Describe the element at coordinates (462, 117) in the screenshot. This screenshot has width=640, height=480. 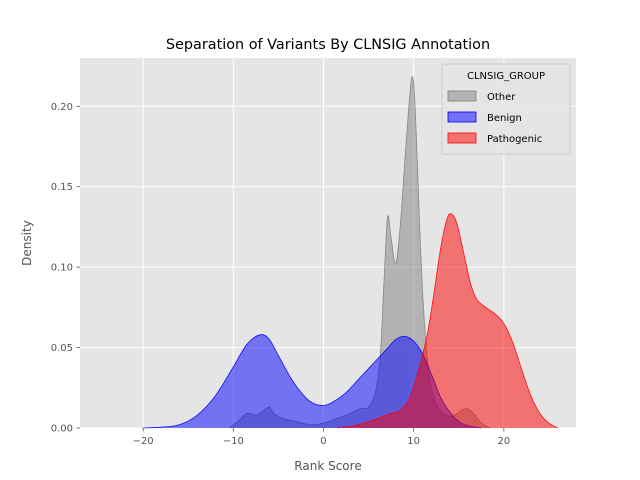
I see `legend-swatch-benign` at that location.